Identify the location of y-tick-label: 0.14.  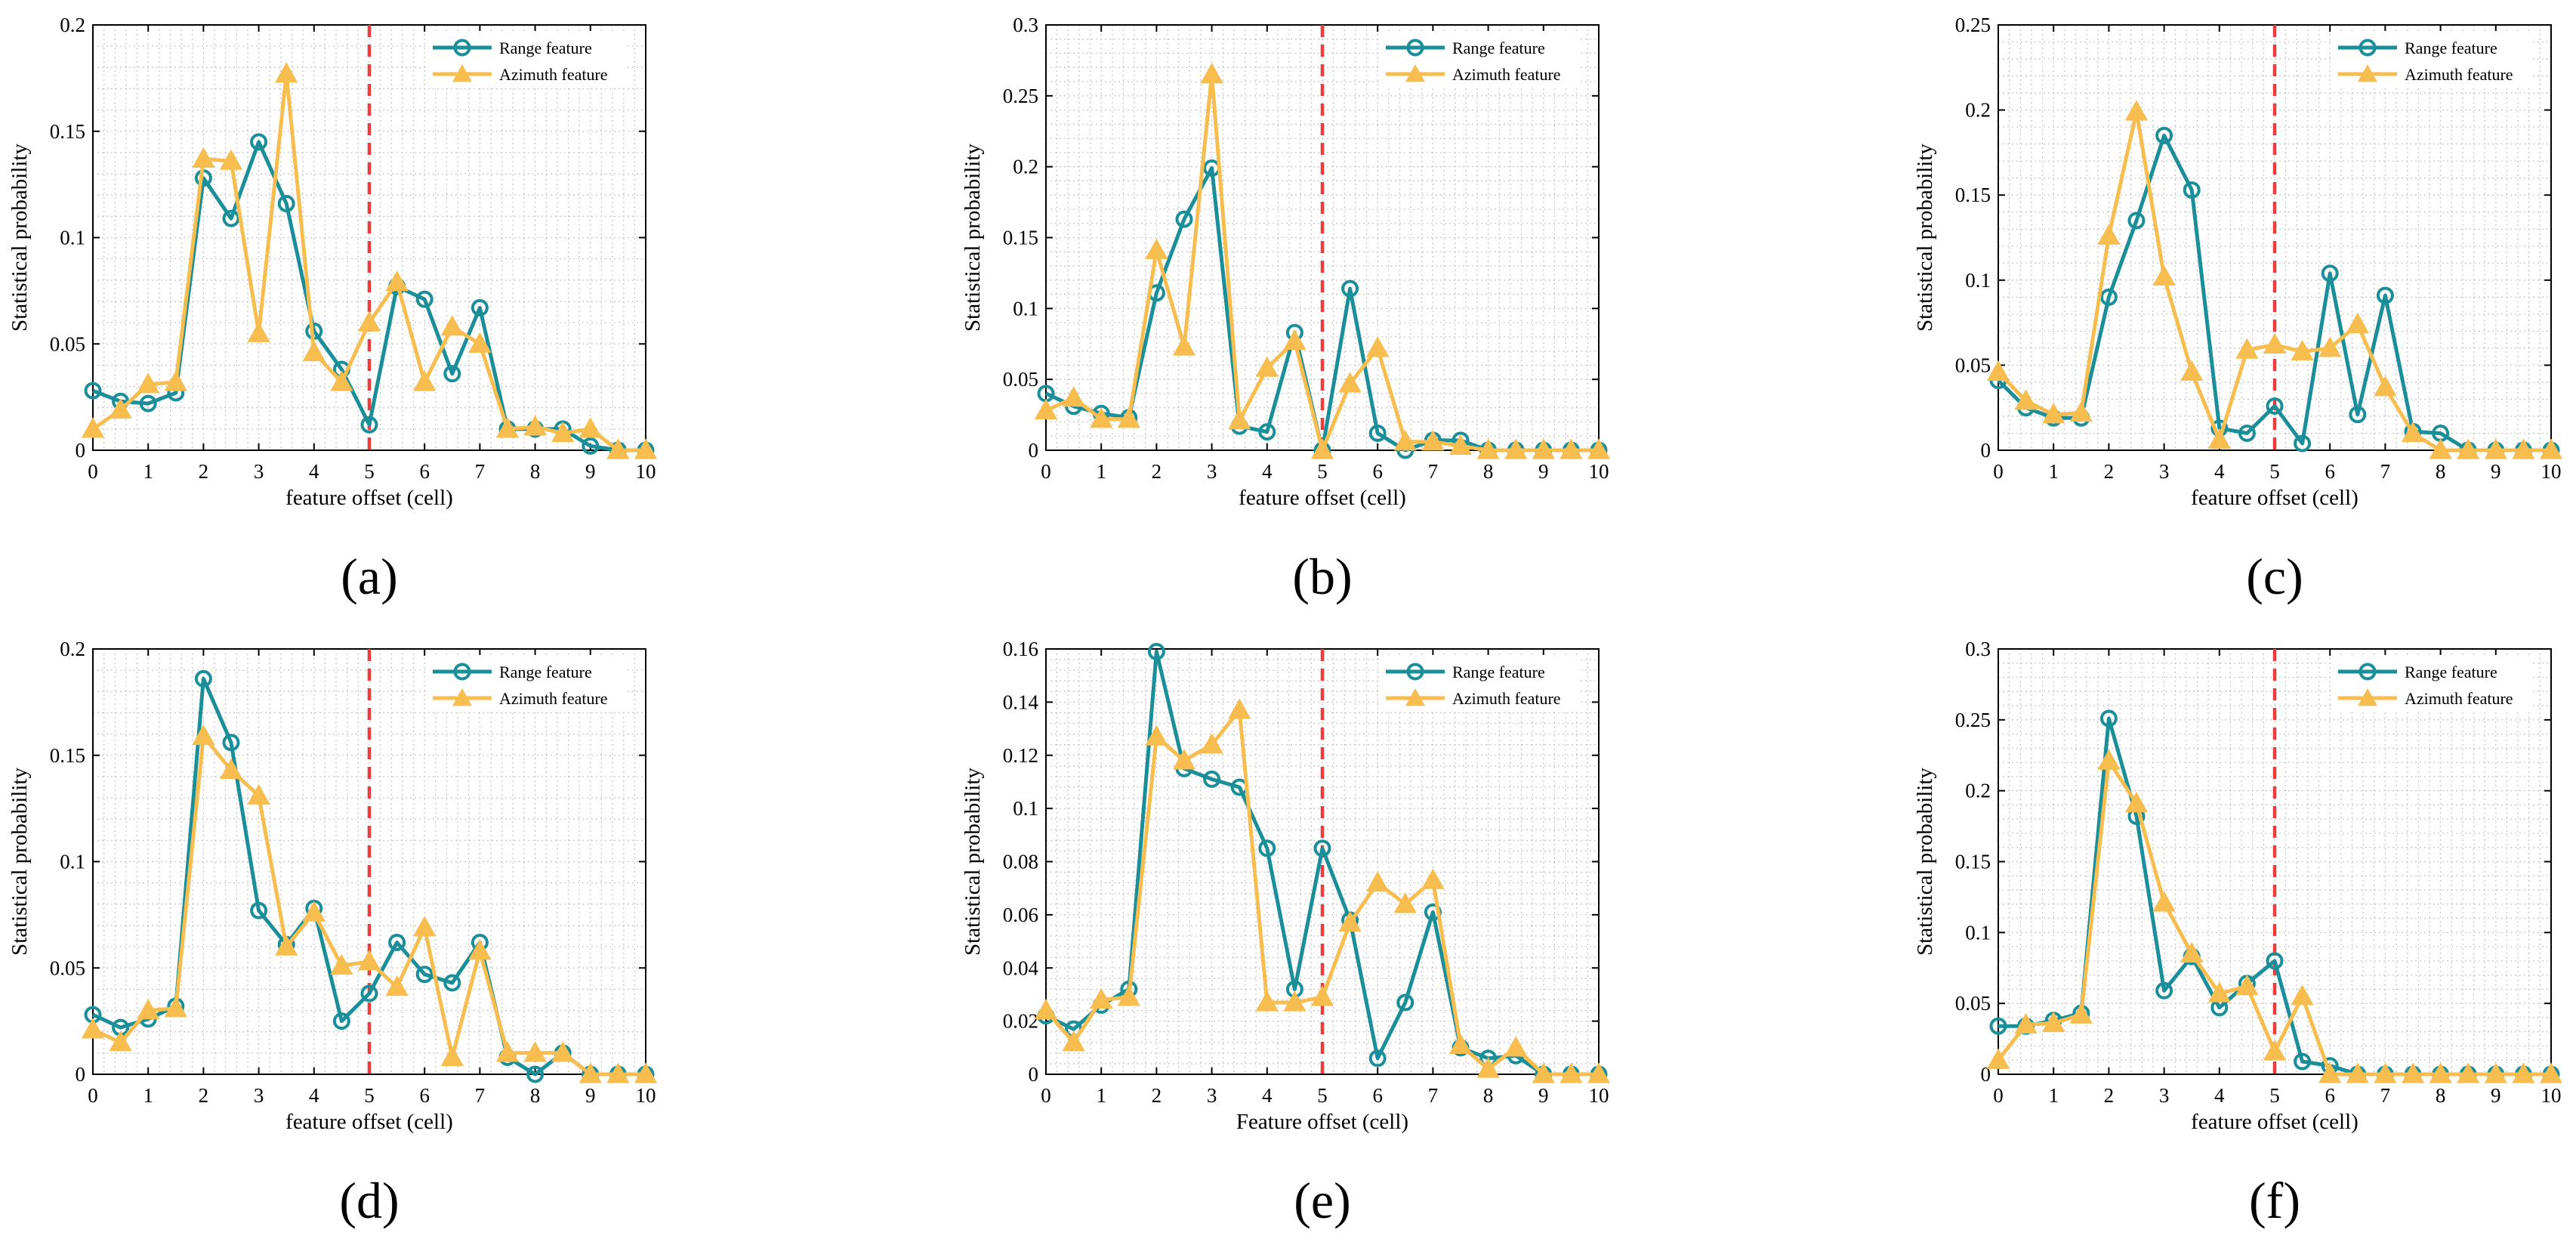
(1021, 702).